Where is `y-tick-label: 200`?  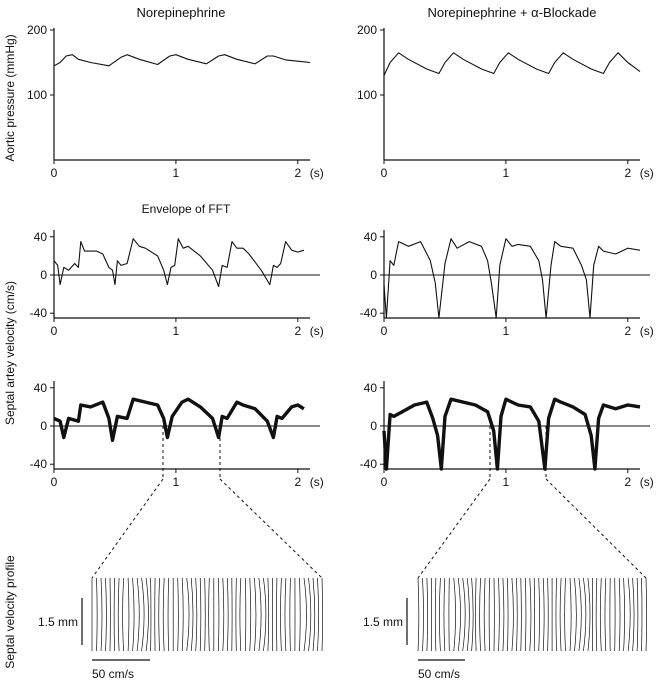
y-tick-label: 200 is located at coordinates (37, 30).